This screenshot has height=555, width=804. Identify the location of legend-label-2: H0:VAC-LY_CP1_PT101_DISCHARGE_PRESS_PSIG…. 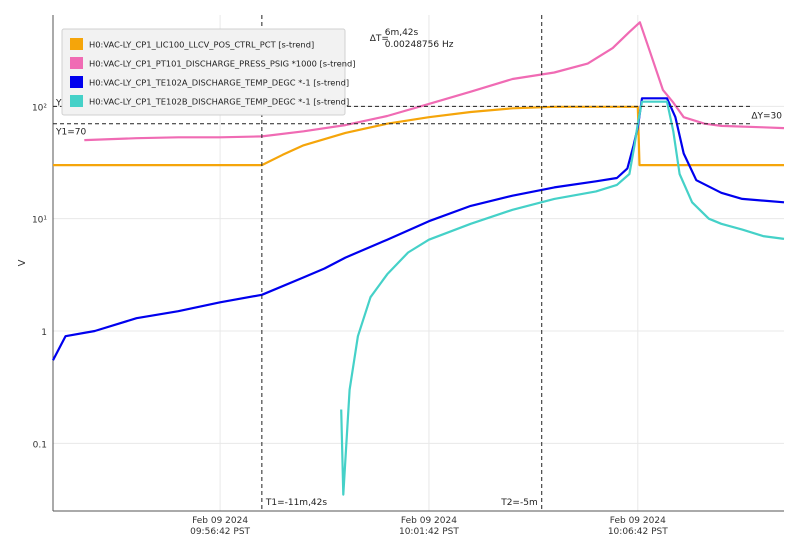
(222, 64).